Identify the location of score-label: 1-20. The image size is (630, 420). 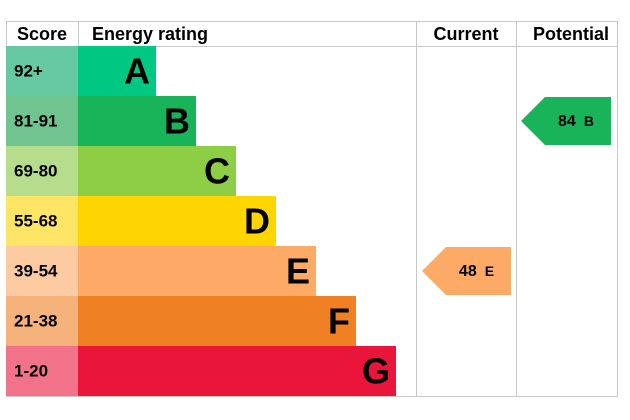
(31, 371).